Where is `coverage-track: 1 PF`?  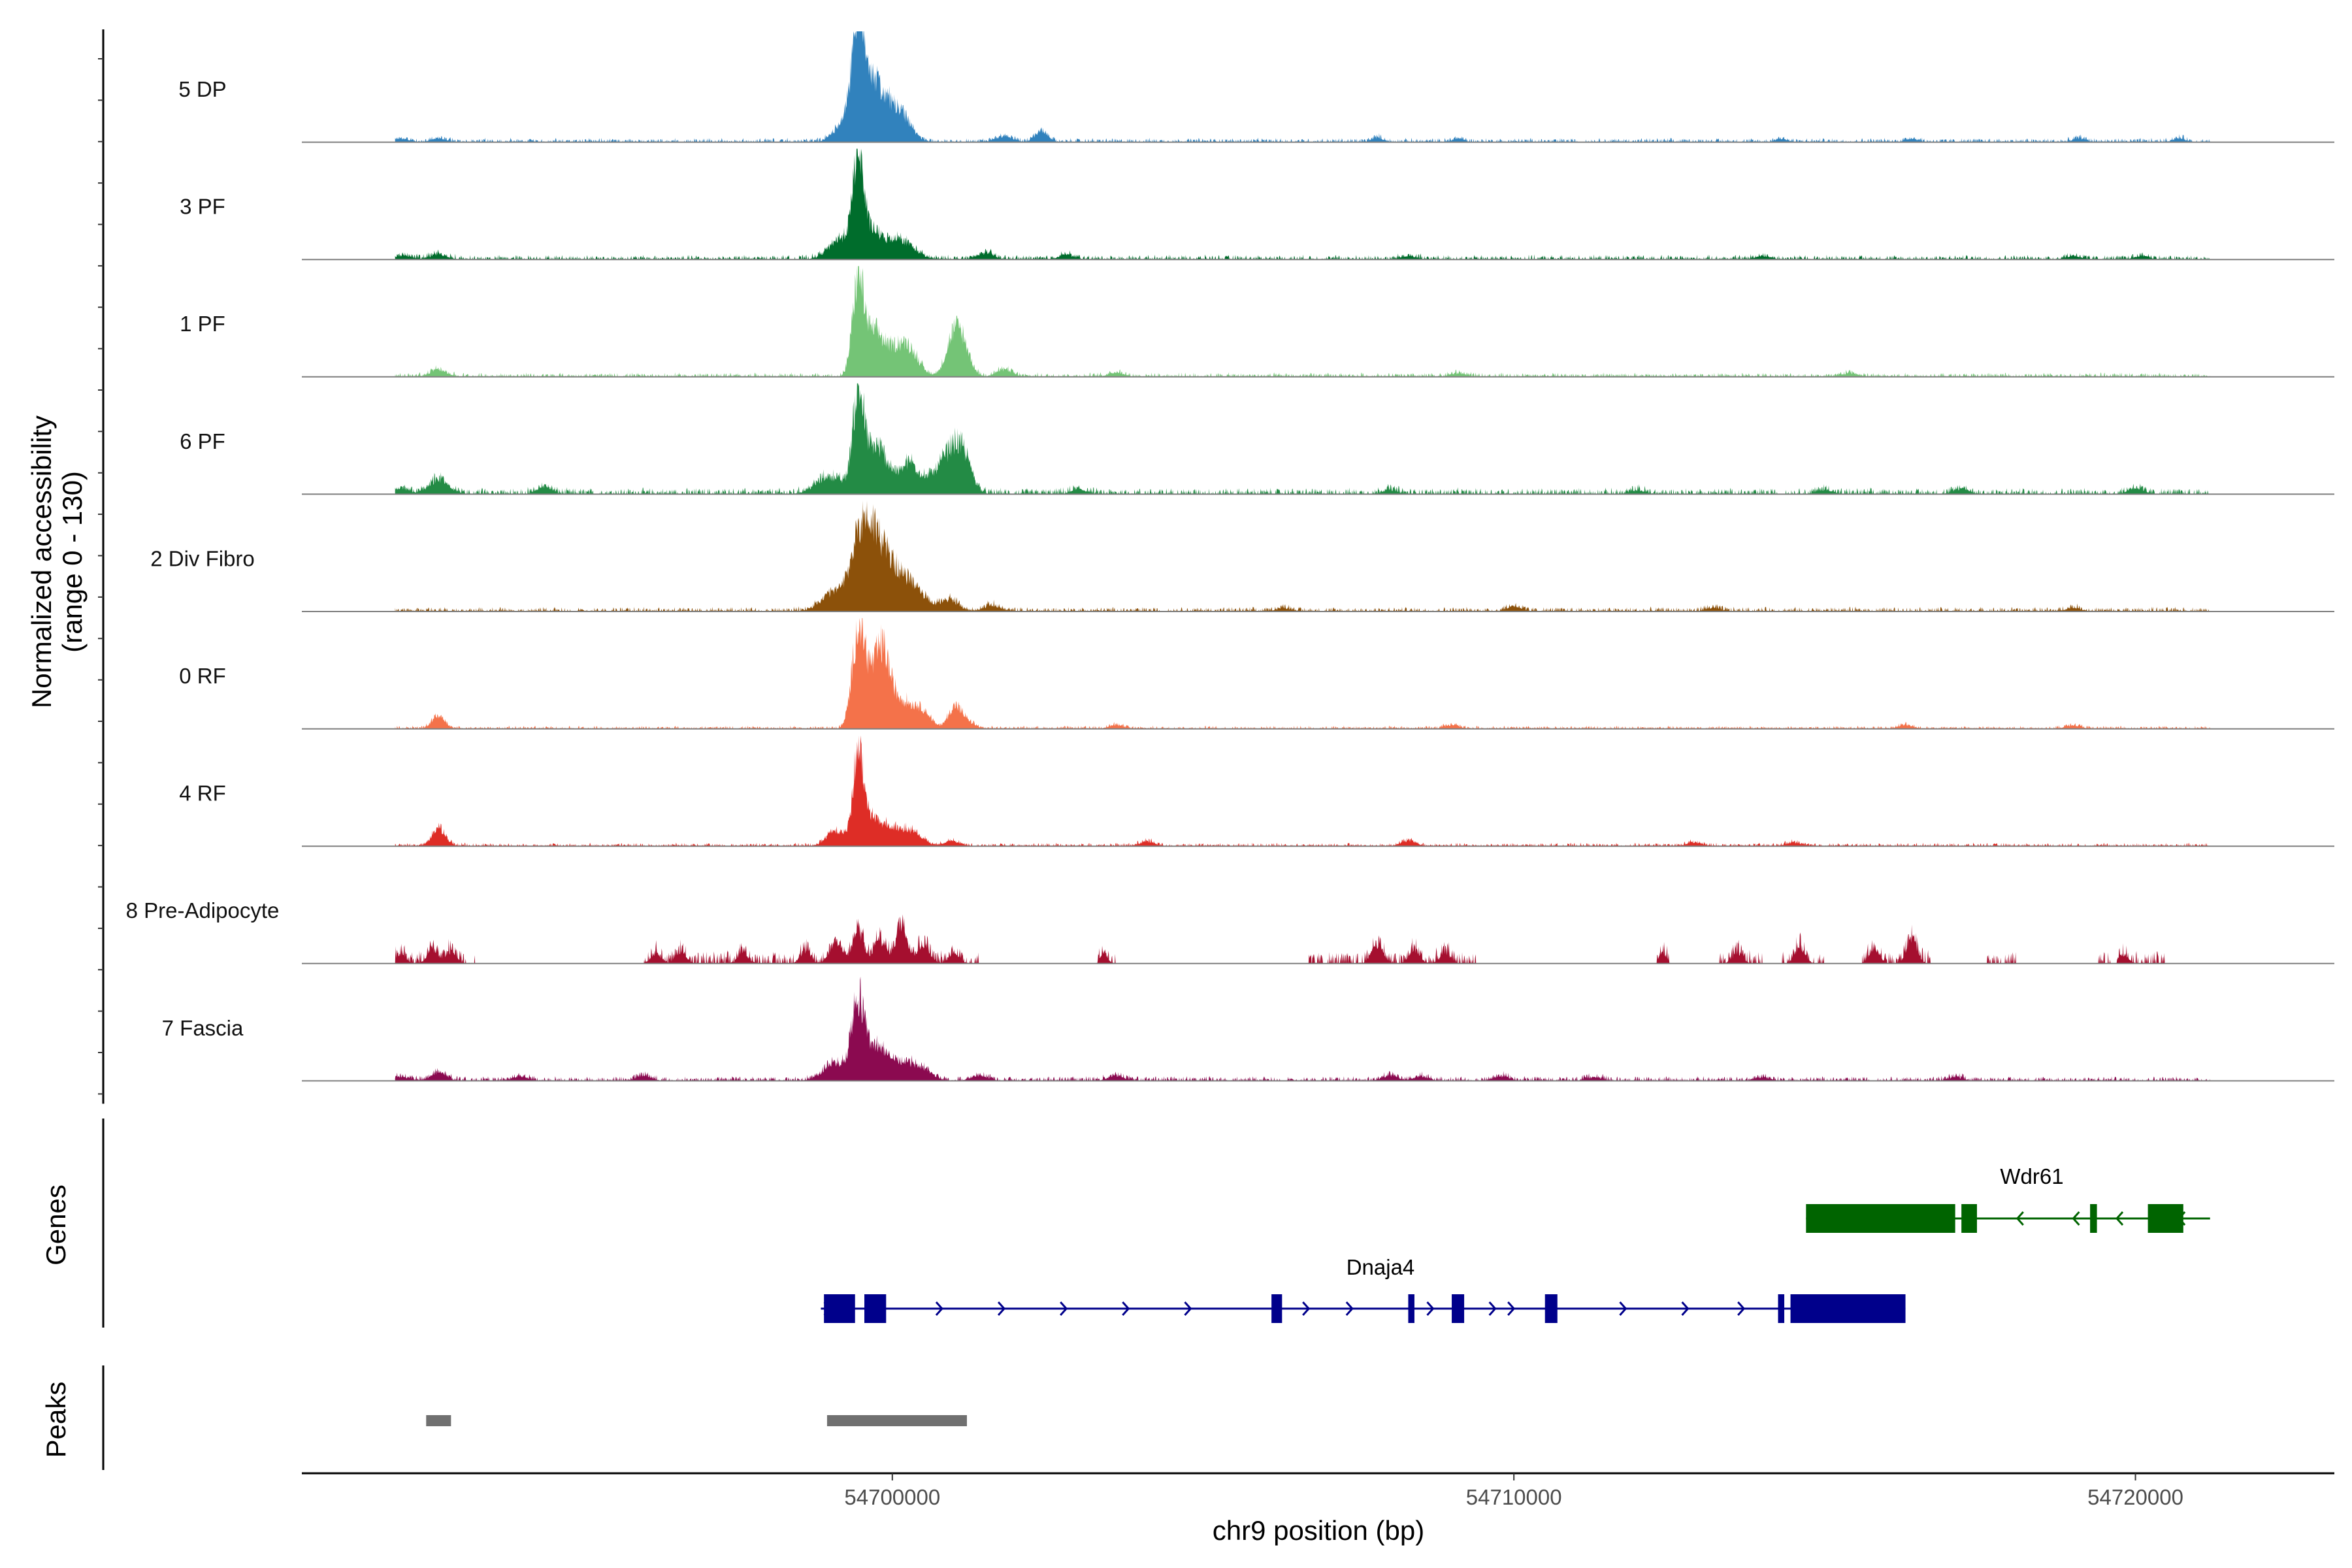
coverage-track: 1 PF is located at coordinates (1257, 322).